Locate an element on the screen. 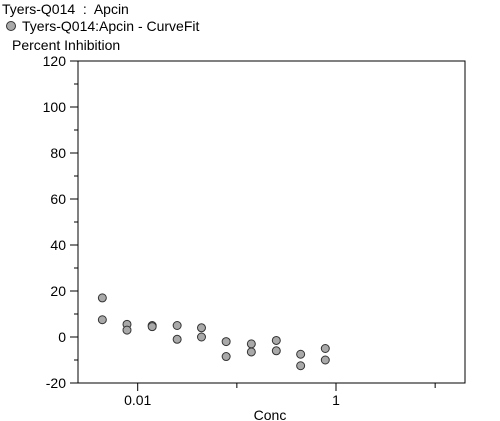 The height and width of the screenshot is (421, 500). y-tick-label: 80 is located at coordinates (58, 153).